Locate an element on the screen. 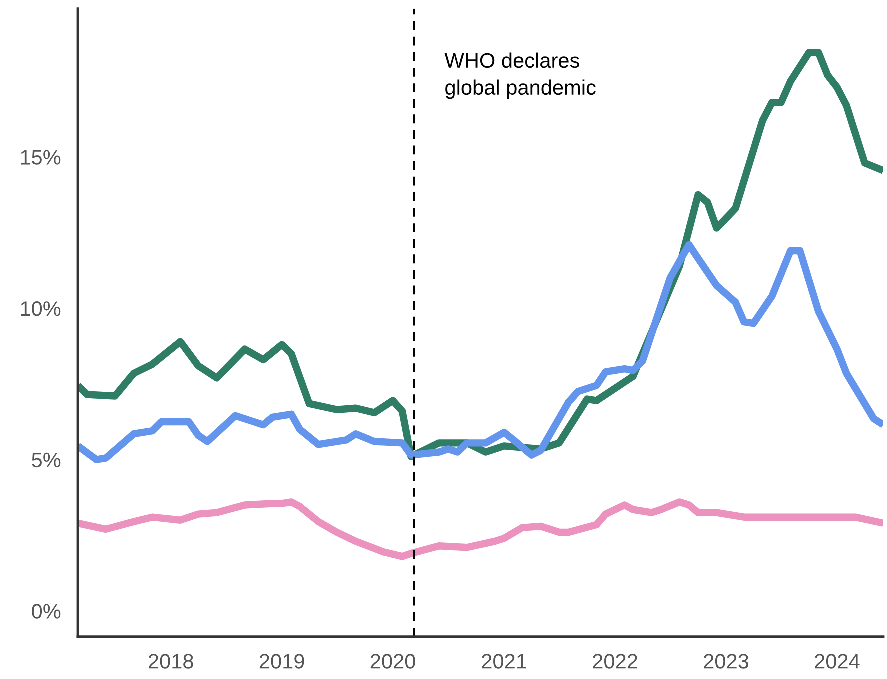  y-tick-label: 5% is located at coordinates (46, 460).